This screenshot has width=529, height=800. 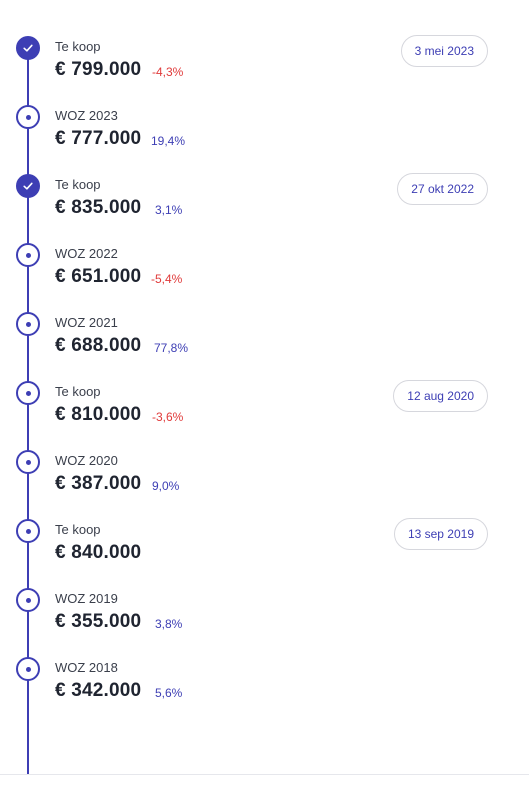 What do you see at coordinates (168, 72) in the screenshot?
I see `entry-change: -4,3%` at bounding box center [168, 72].